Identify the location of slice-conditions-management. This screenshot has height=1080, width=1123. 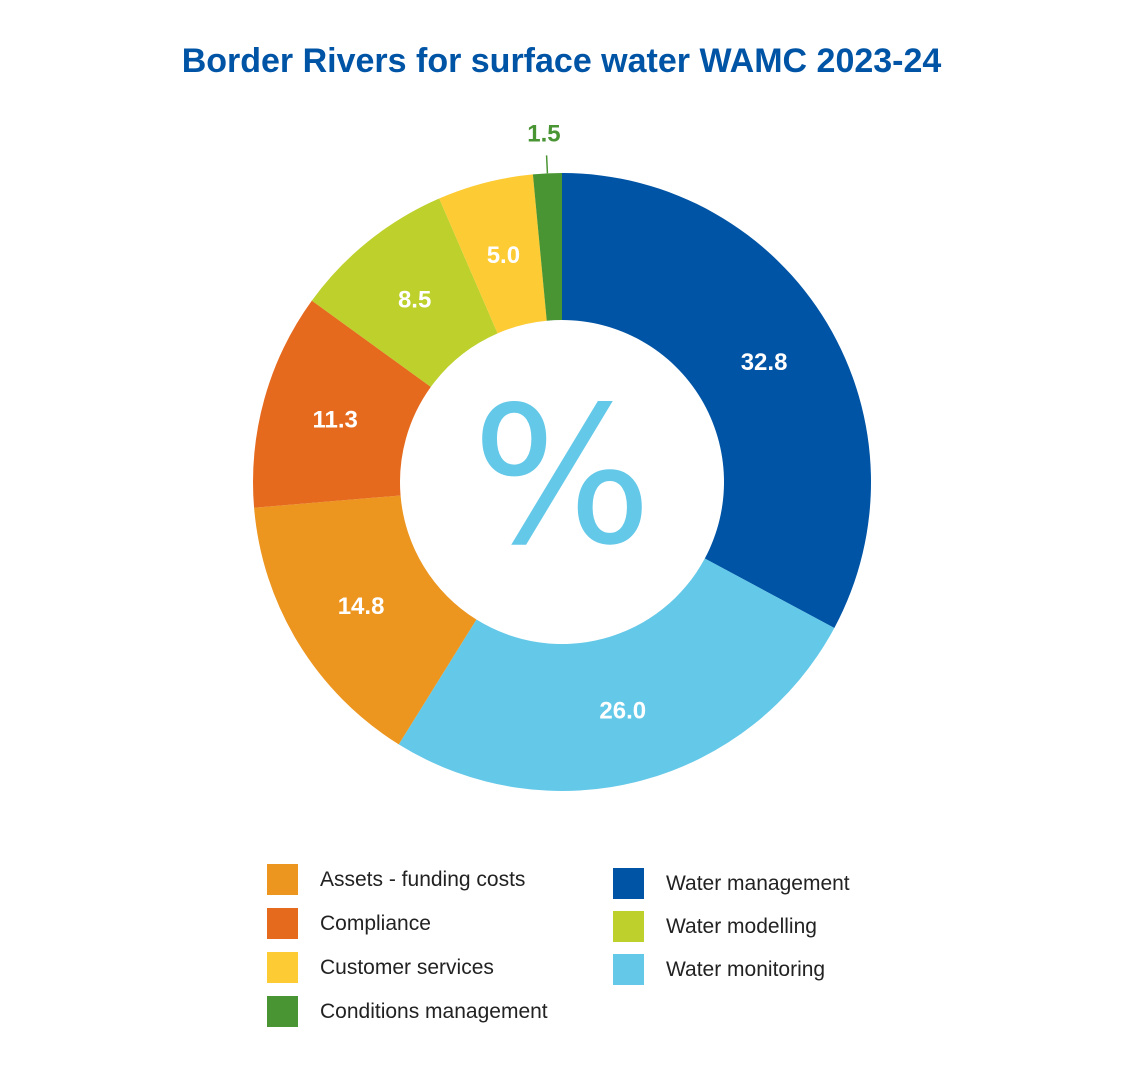
(547, 247).